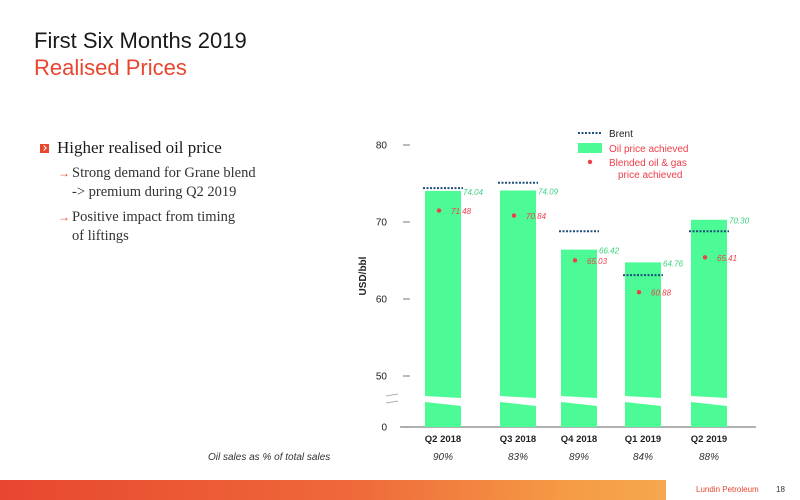 This screenshot has height=500, width=800. Describe the element at coordinates (590, 162) in the screenshot. I see `legend-blended-swatch` at that location.